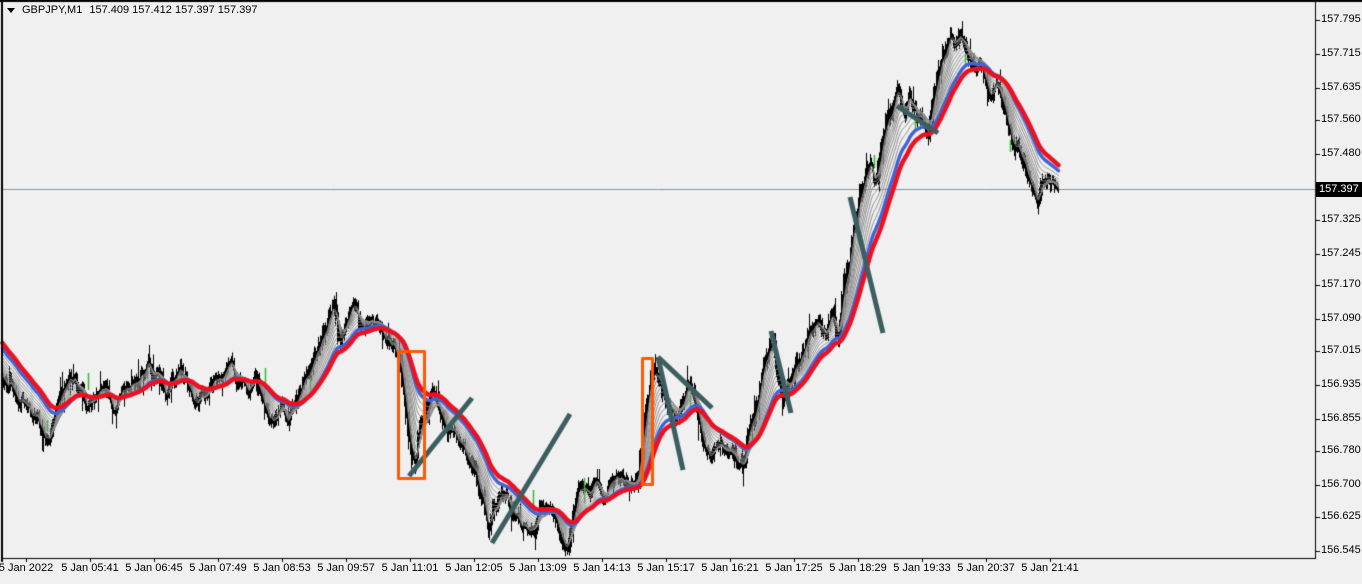 The height and width of the screenshot is (584, 1362). What do you see at coordinates (1341, 87) in the screenshot?
I see `price-axis-label: 157.635` at bounding box center [1341, 87].